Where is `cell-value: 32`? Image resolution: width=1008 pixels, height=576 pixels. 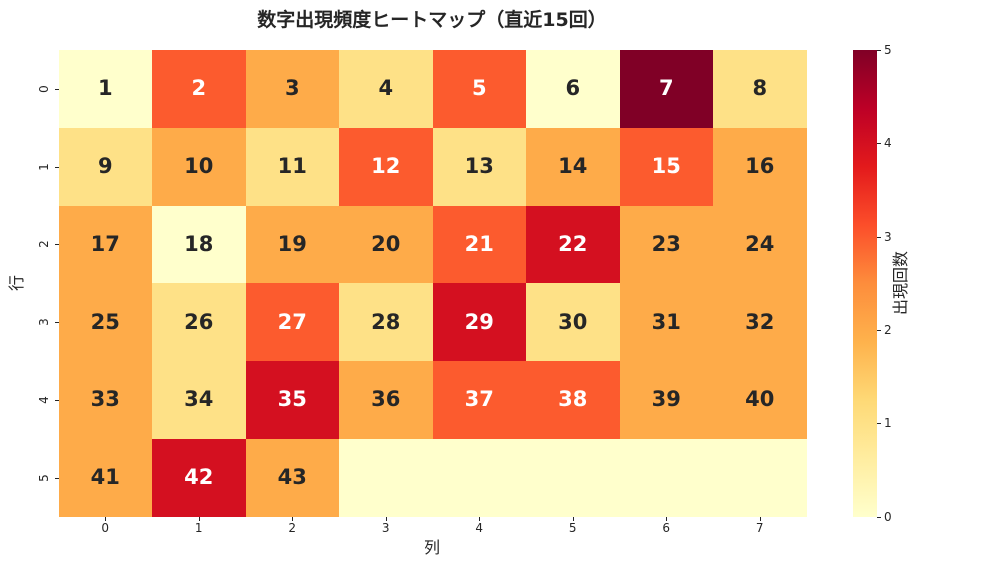
cell-value: 32 is located at coordinates (760, 321).